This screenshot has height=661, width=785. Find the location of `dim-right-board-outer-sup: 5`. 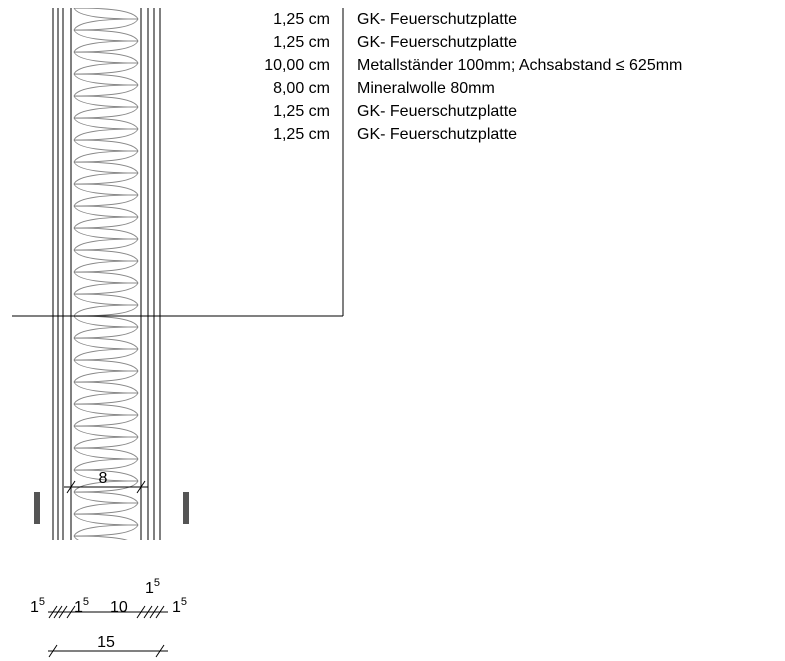

dim-right-board-outer-sup: 5 is located at coordinates (184, 602).